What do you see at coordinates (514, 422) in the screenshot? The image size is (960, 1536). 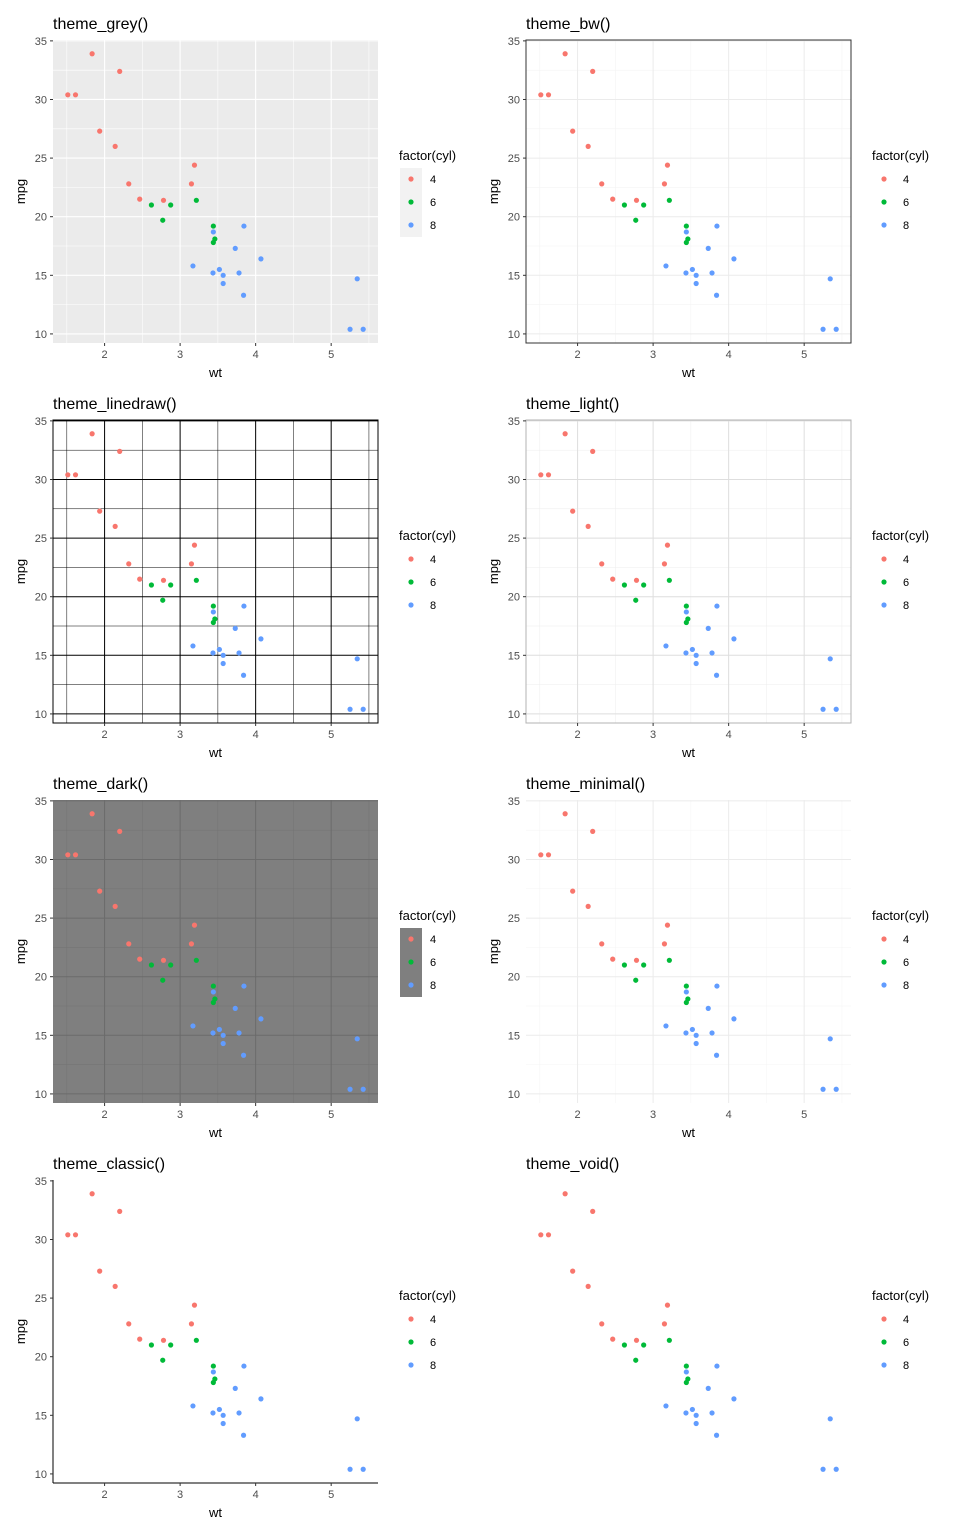 I see `y-tick-label: 35` at bounding box center [514, 422].